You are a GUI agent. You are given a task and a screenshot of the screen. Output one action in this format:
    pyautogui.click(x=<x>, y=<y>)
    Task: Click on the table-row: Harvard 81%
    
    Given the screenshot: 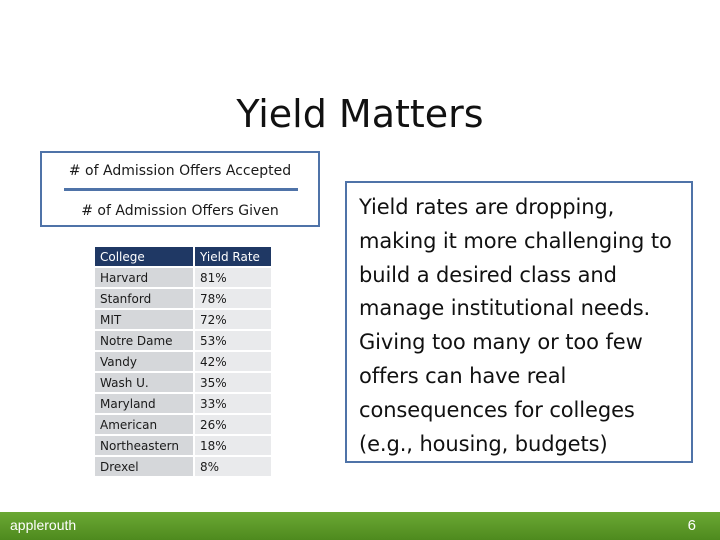 What is the action you would take?
    pyautogui.click(x=183, y=277)
    